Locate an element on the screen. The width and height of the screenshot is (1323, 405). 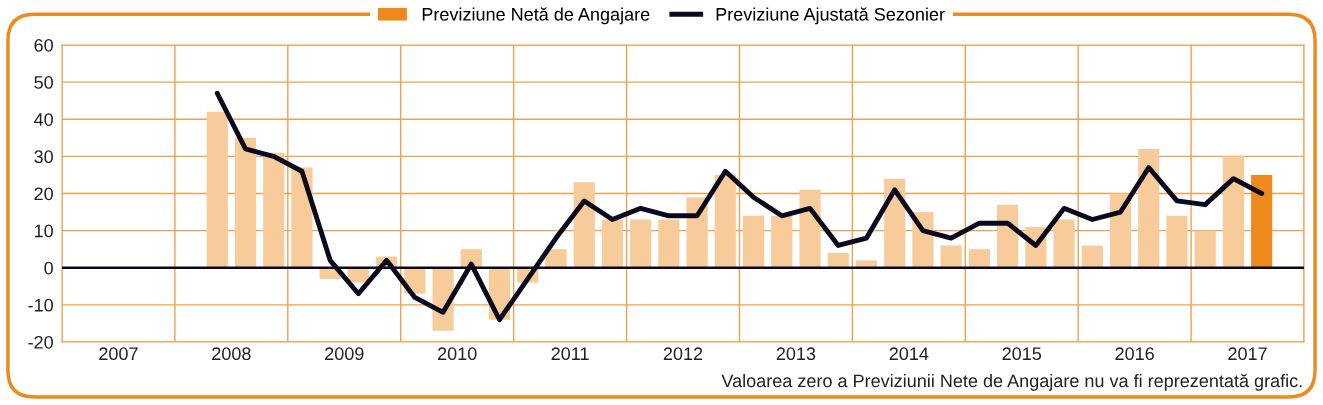
x-tick-label: 2007 is located at coordinates (118, 354).